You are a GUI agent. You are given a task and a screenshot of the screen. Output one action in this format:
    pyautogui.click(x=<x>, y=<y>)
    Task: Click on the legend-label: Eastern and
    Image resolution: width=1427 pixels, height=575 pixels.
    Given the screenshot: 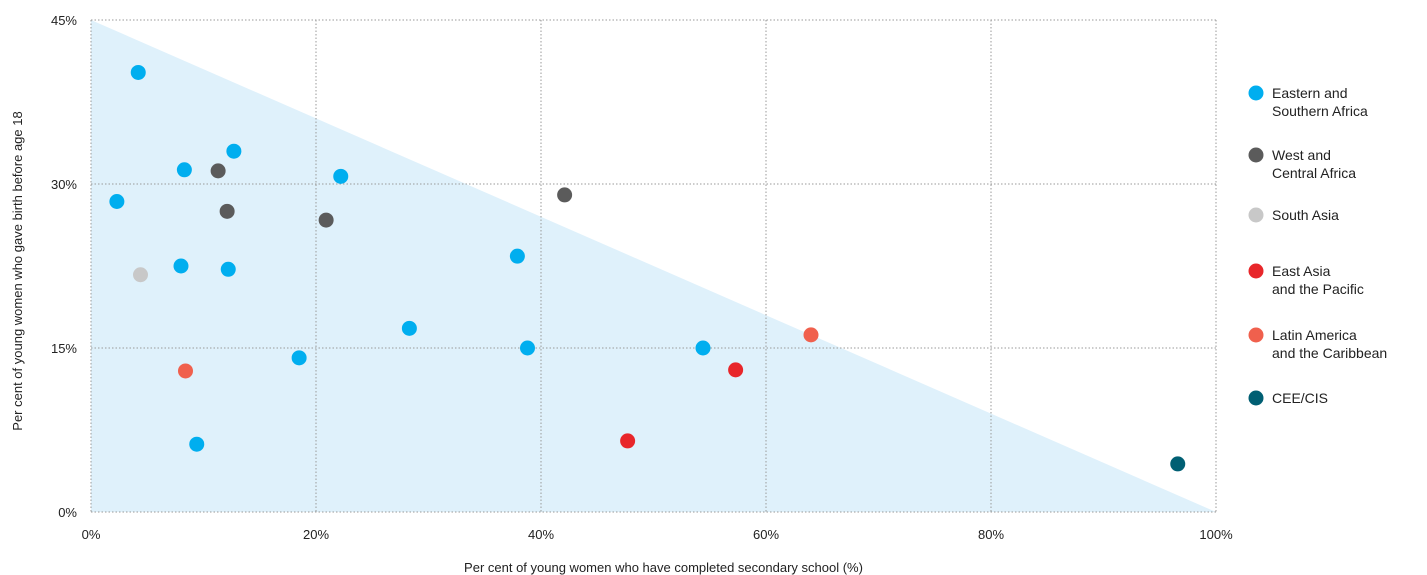 What is the action you would take?
    pyautogui.click(x=1310, y=93)
    